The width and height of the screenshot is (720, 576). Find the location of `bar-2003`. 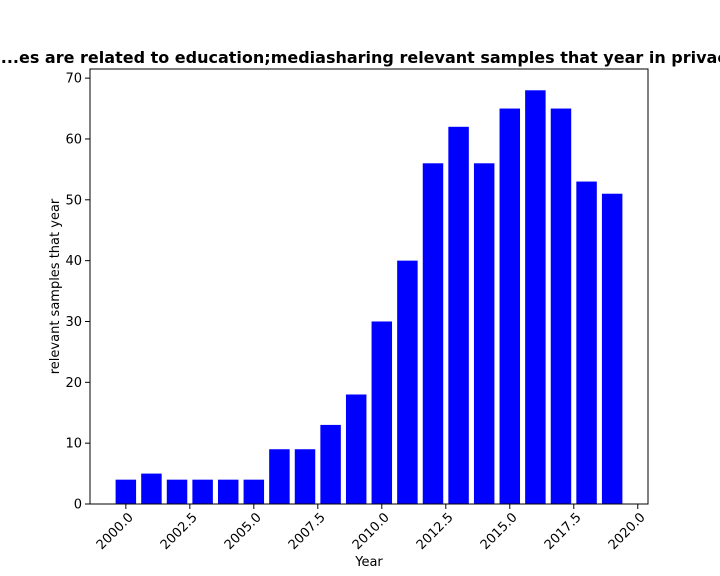

bar-2003 is located at coordinates (202, 491).